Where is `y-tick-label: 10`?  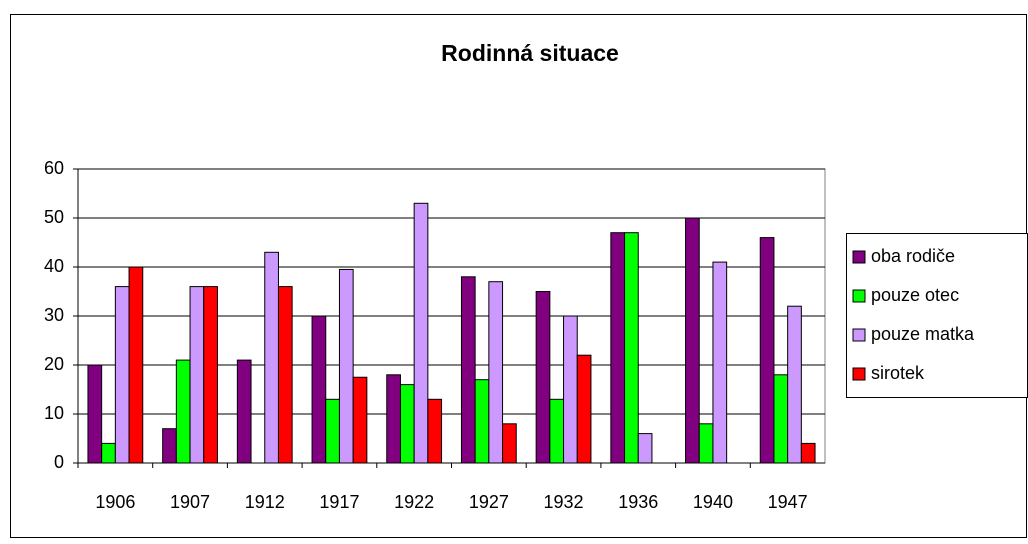
y-tick-label: 10 is located at coordinates (54, 413).